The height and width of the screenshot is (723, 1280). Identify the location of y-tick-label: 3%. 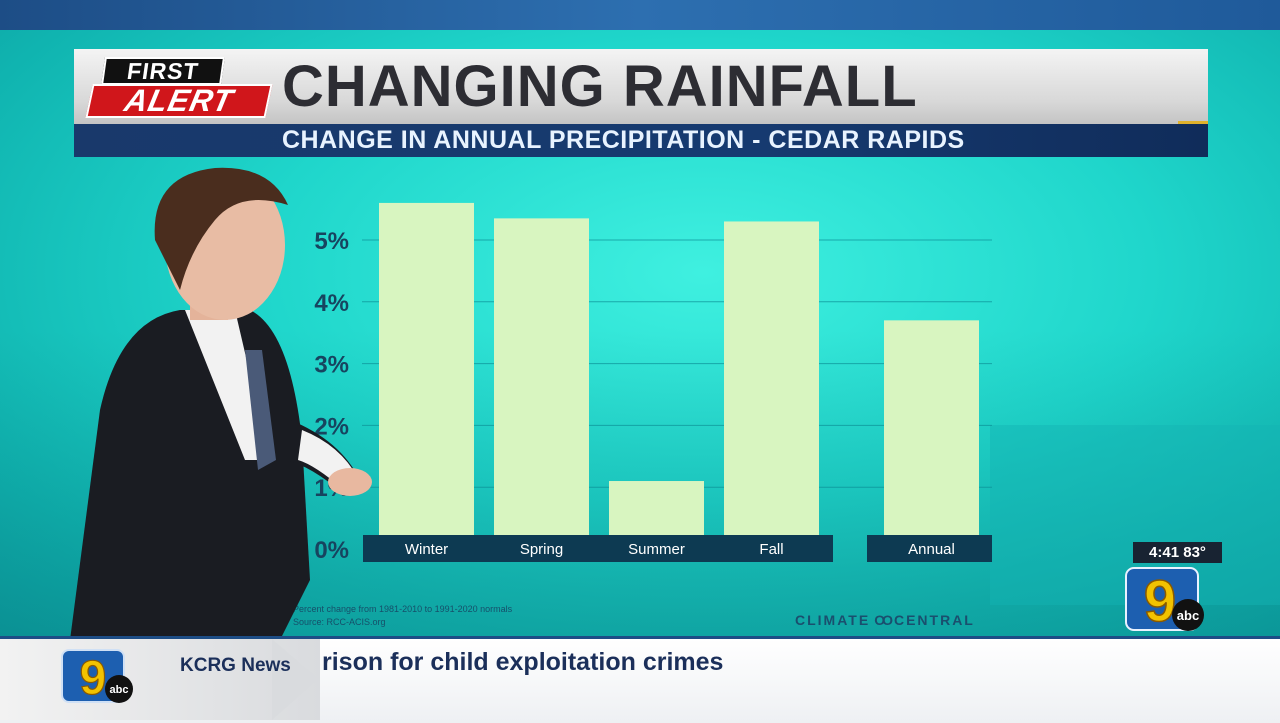
(331, 365).